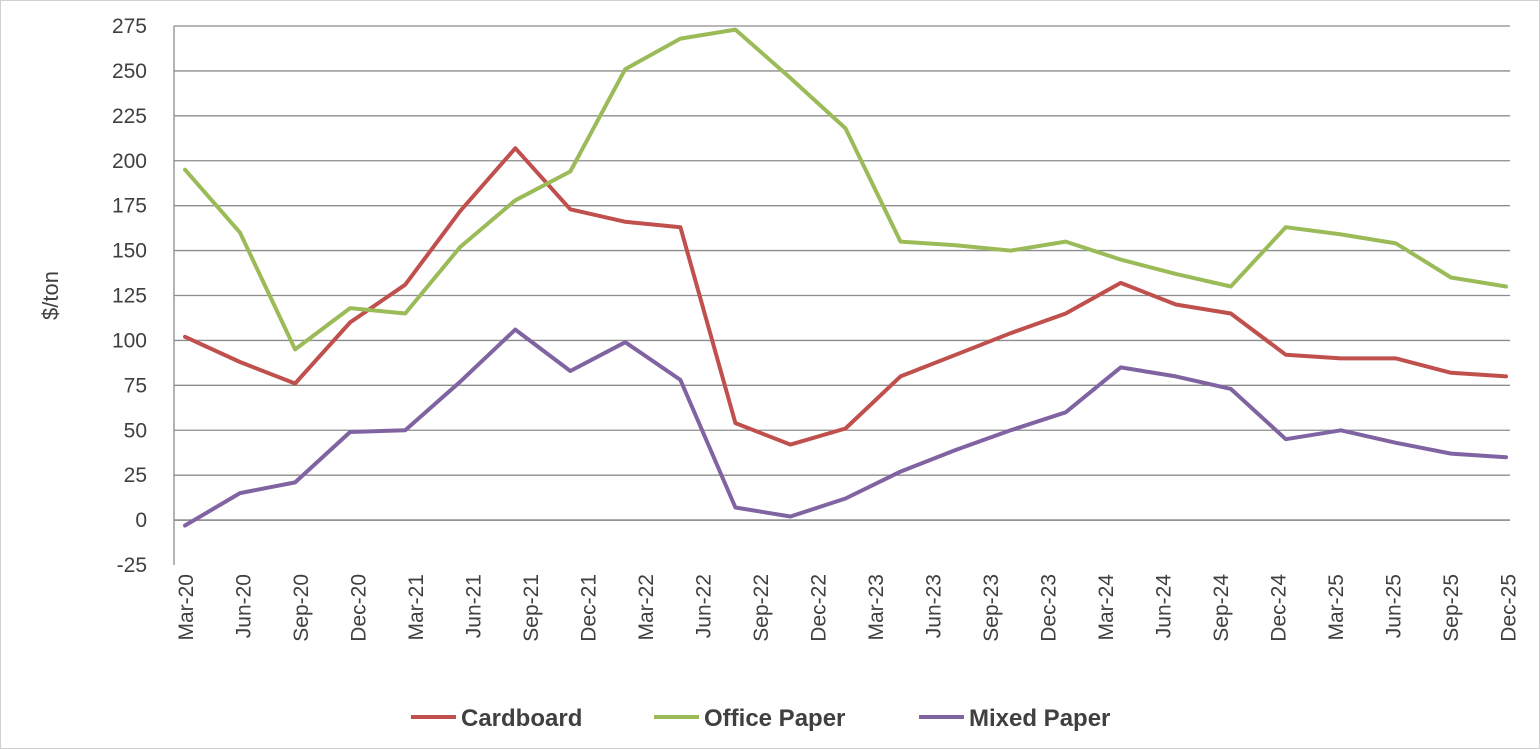 The height and width of the screenshot is (749, 1540). What do you see at coordinates (244, 606) in the screenshot?
I see `x-tick-label: Jun-20` at bounding box center [244, 606].